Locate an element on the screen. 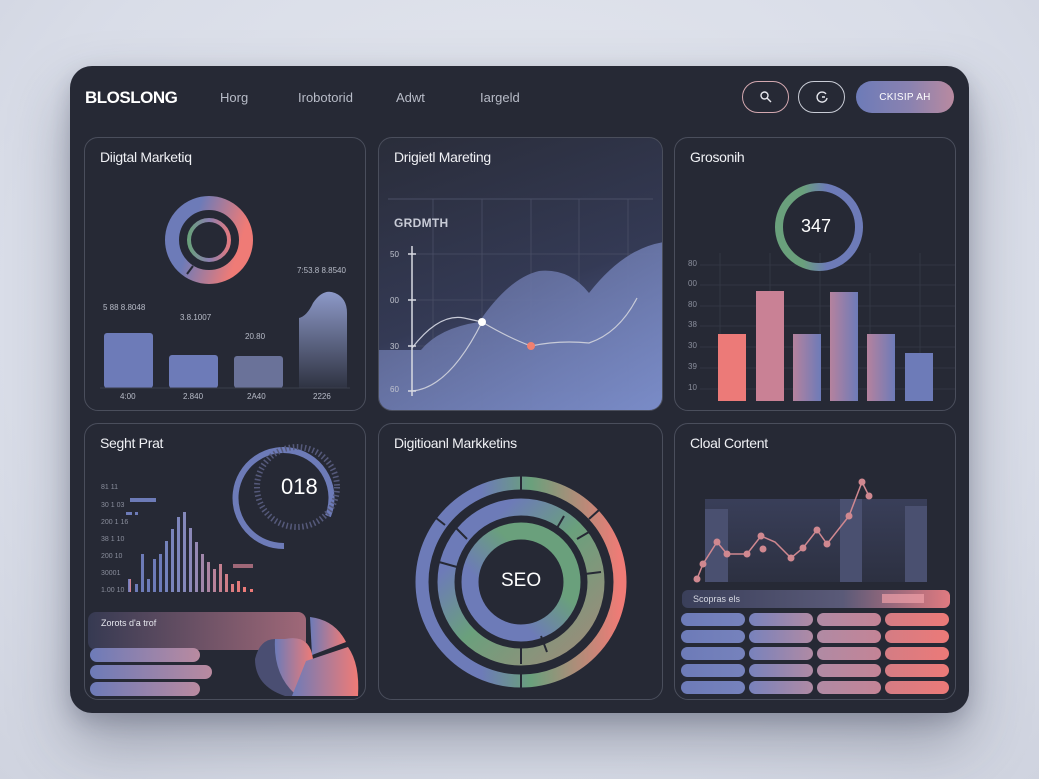 The width and height of the screenshot is (1039, 779). card-digital-marketing-1: Diigtal Marketiq 5 88 8.8048 is located at coordinates (225, 274).